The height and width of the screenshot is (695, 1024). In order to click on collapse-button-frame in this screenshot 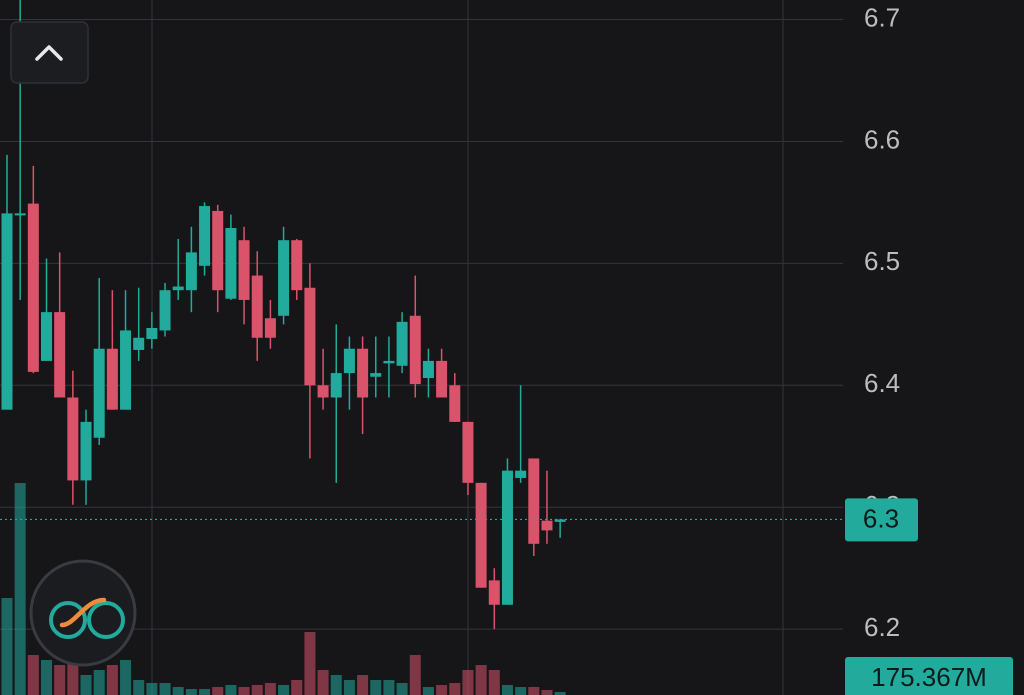, I will do `click(49, 52)`.